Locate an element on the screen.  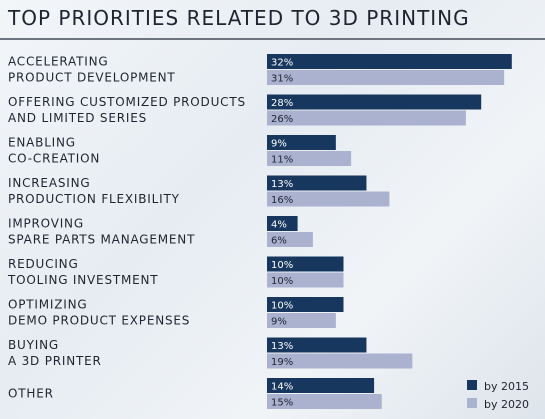
category-label: IMPROVING is located at coordinates (46, 224).